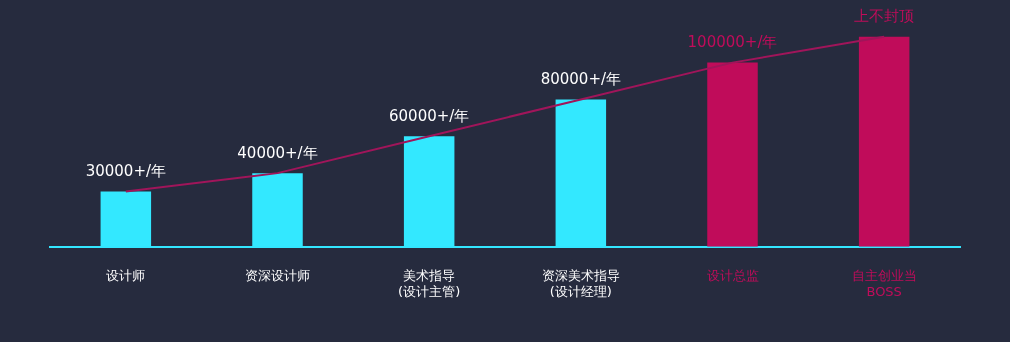 The height and width of the screenshot is (342, 1010). What do you see at coordinates (126, 170) in the screenshot?
I see `data-label: 30000+/年` at bounding box center [126, 170].